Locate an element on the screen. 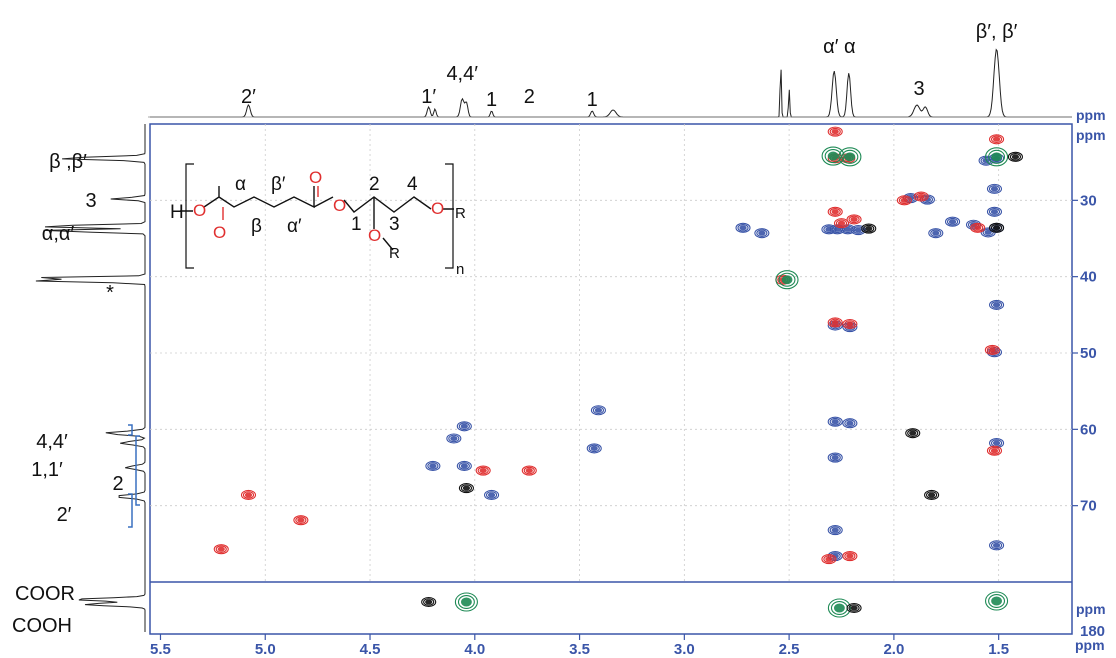 The height and width of the screenshot is (658, 1116). structure-o-carbonyl2: O is located at coordinates (315, 177).